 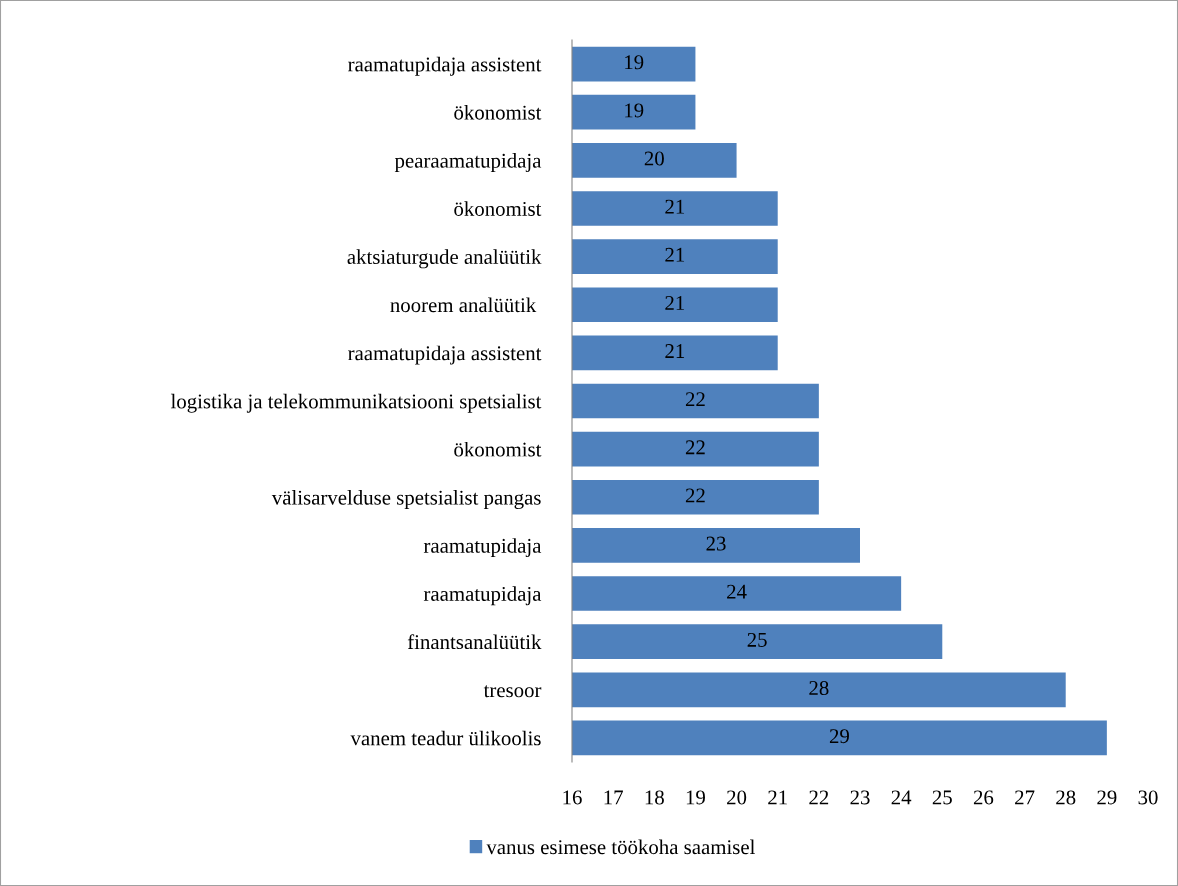 I want to click on y-tick-label: välisarvelduse spetsialist pangas, so click(x=406, y=499).